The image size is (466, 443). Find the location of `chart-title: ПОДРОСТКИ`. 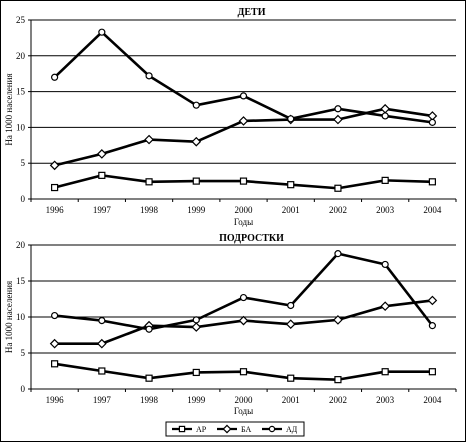

chart-title: ПОДРОСТКИ is located at coordinates (251, 238).